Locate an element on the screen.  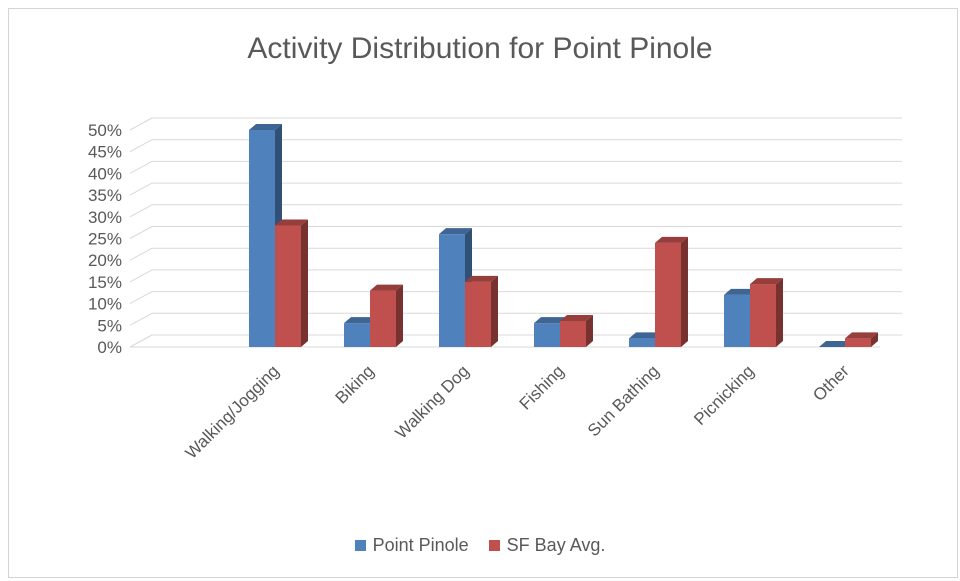
y-tick-label: 50% is located at coordinates (105, 130).